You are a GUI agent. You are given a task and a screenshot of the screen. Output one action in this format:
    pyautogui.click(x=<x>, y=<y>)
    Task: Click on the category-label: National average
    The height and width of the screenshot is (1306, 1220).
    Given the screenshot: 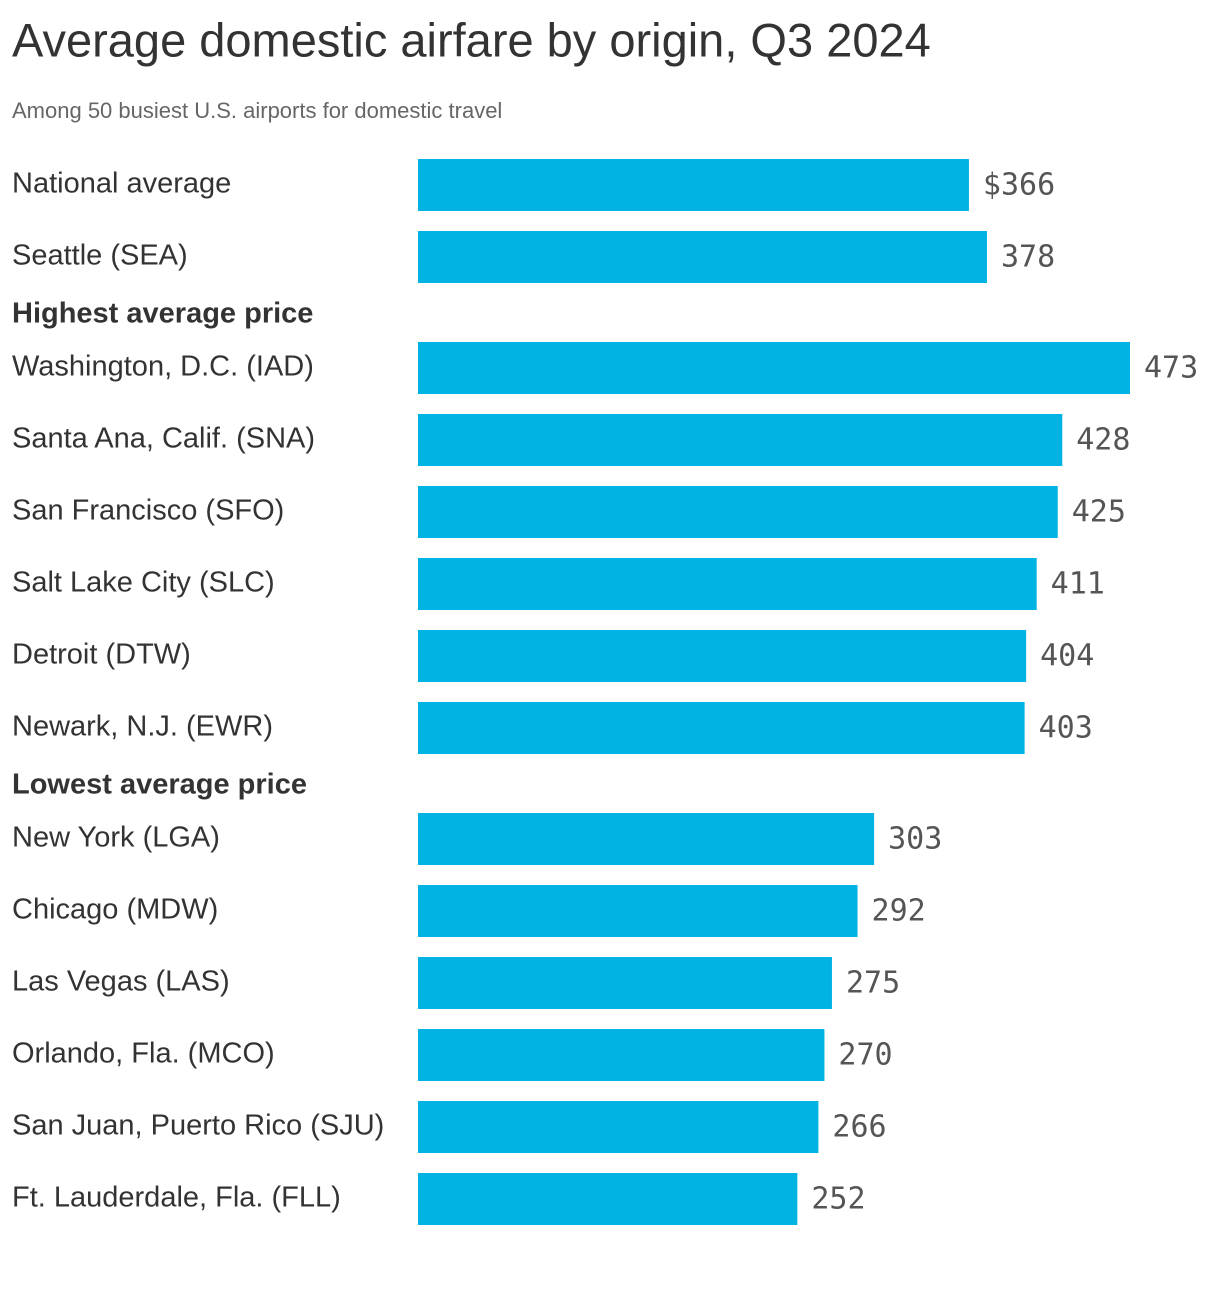 What is the action you would take?
    pyautogui.click(x=121, y=184)
    